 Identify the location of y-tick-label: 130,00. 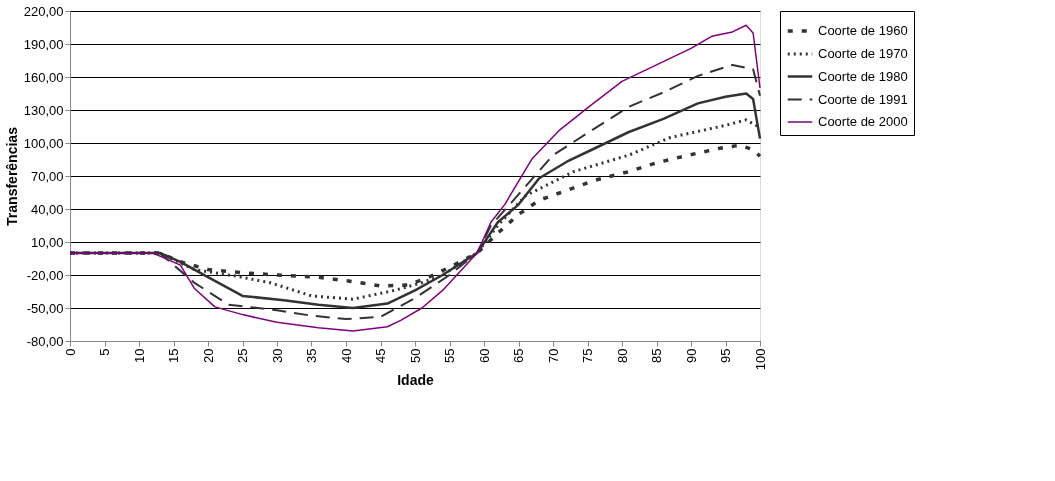
(43, 110).